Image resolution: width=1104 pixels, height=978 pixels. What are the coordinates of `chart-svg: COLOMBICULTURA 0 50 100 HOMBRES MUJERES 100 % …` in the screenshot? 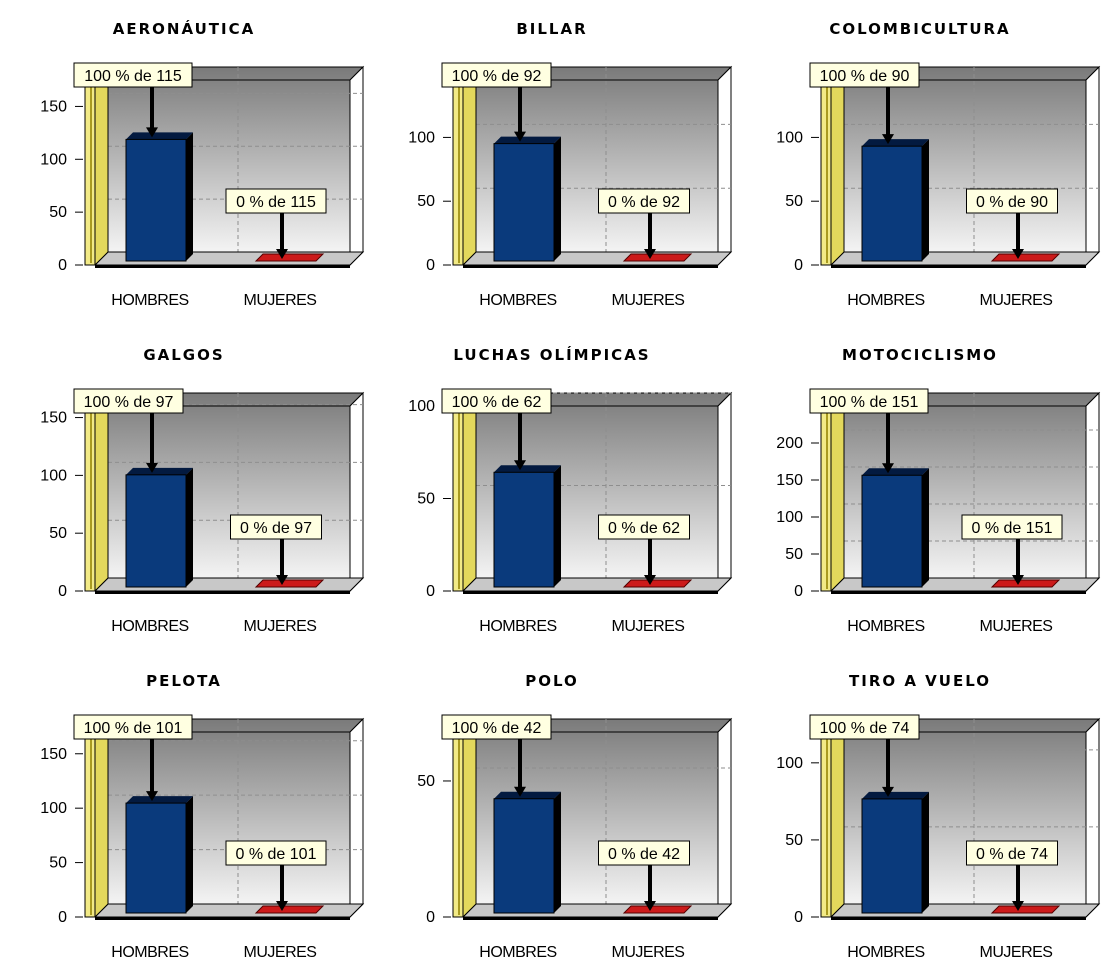 It's located at (938, 164).